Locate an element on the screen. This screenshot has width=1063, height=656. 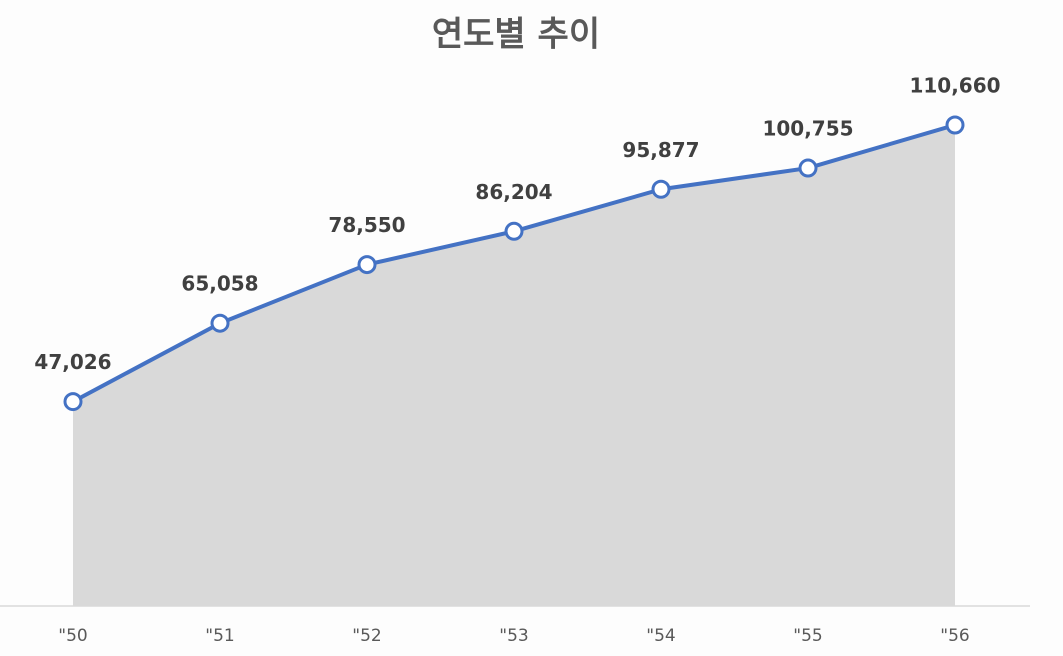
data-label: 78,550 is located at coordinates (366, 225).